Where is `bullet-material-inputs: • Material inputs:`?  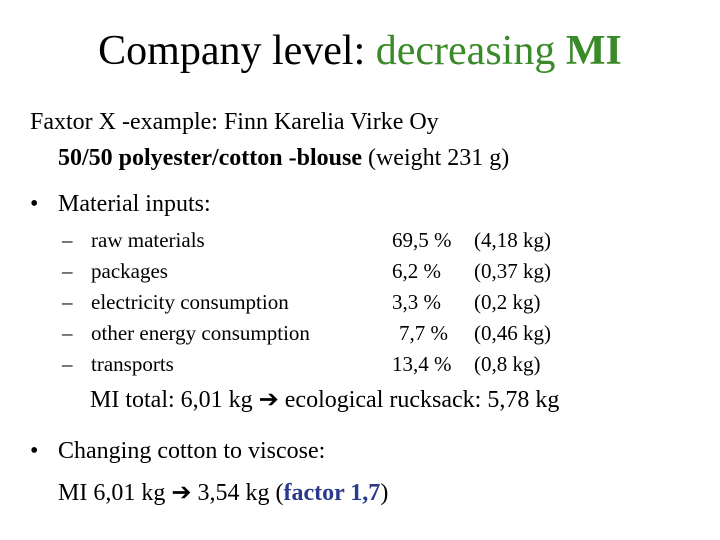 bullet-material-inputs: • Material inputs: is located at coordinates (120, 204).